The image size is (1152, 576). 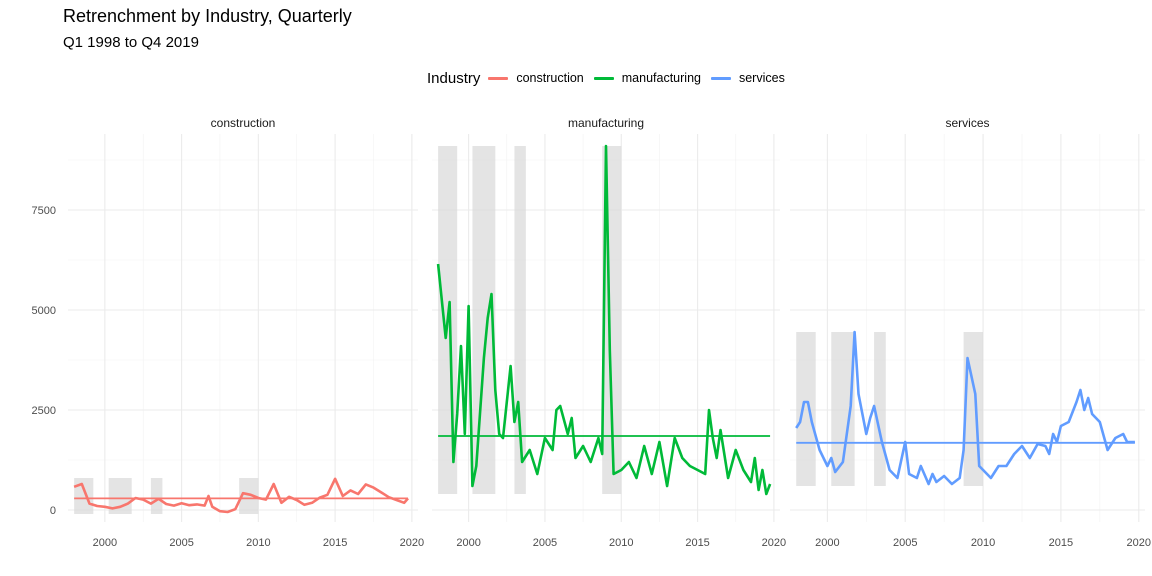 I want to click on chart-subtitle: Q1 1998 to Q4 2019, so click(x=131, y=42).